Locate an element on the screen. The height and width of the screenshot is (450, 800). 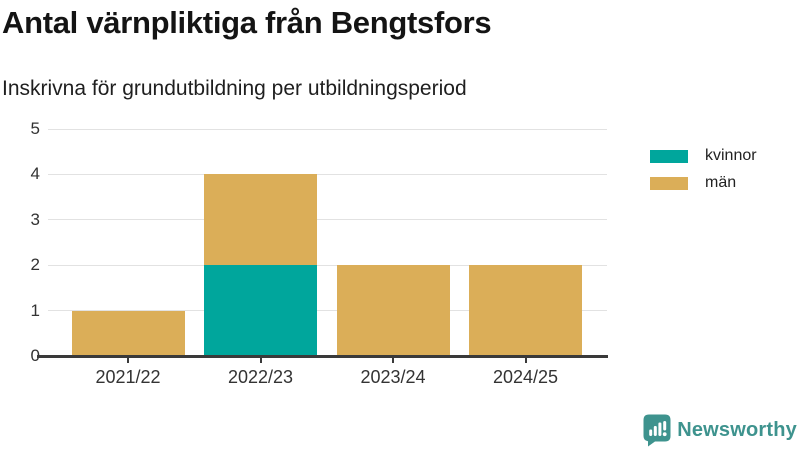
x-tick-label-2023/24: 2023/24 is located at coordinates (393, 377).